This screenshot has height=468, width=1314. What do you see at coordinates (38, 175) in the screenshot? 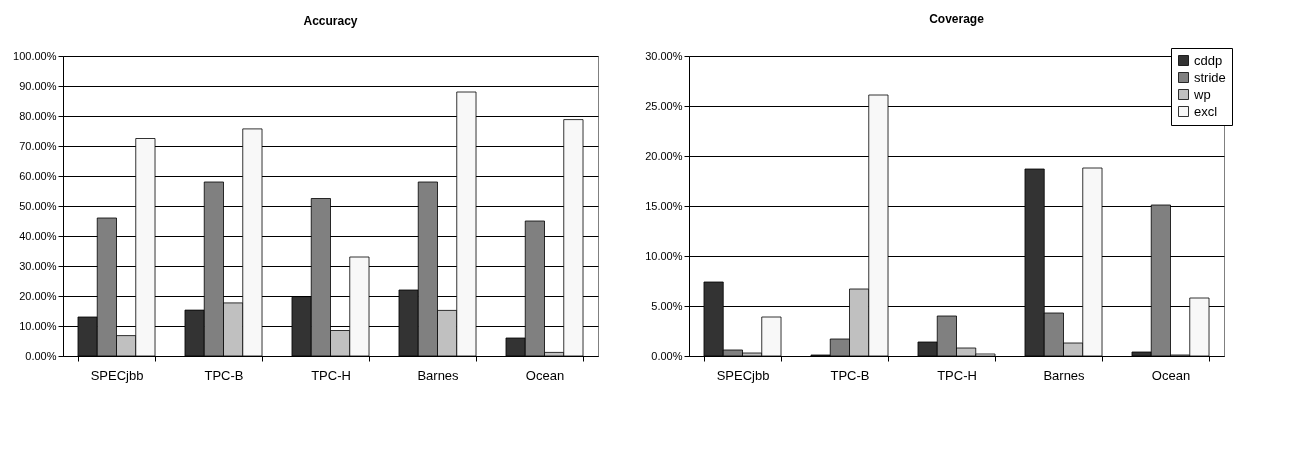
I see `y-tick-label: 60.00%` at bounding box center [38, 175].